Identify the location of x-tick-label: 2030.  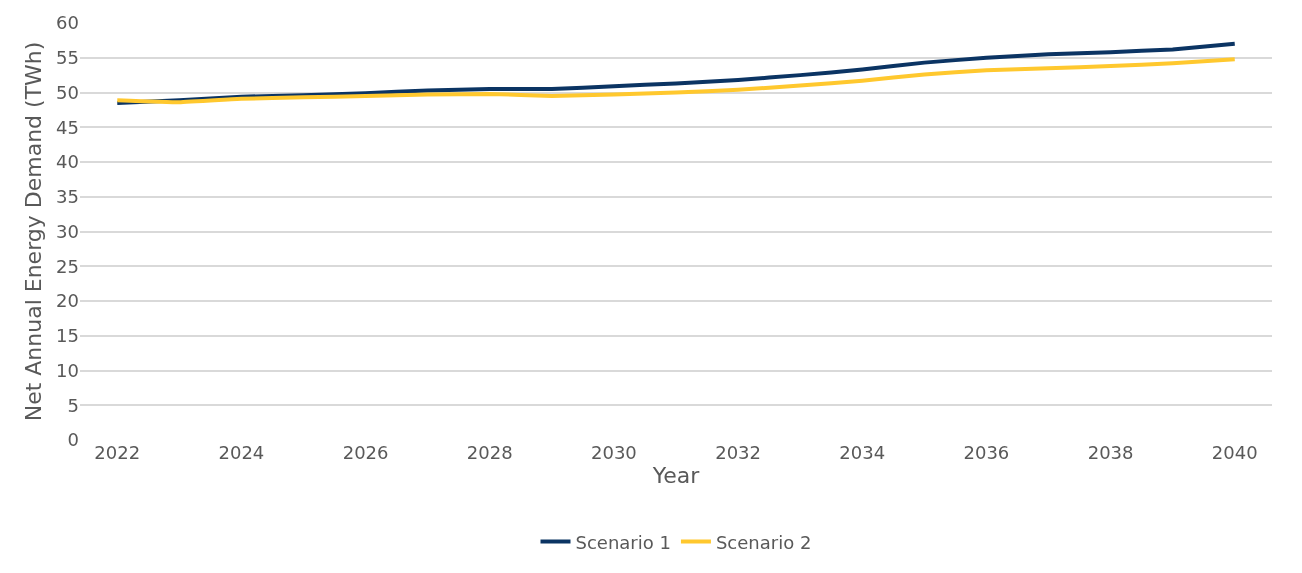
(614, 452).